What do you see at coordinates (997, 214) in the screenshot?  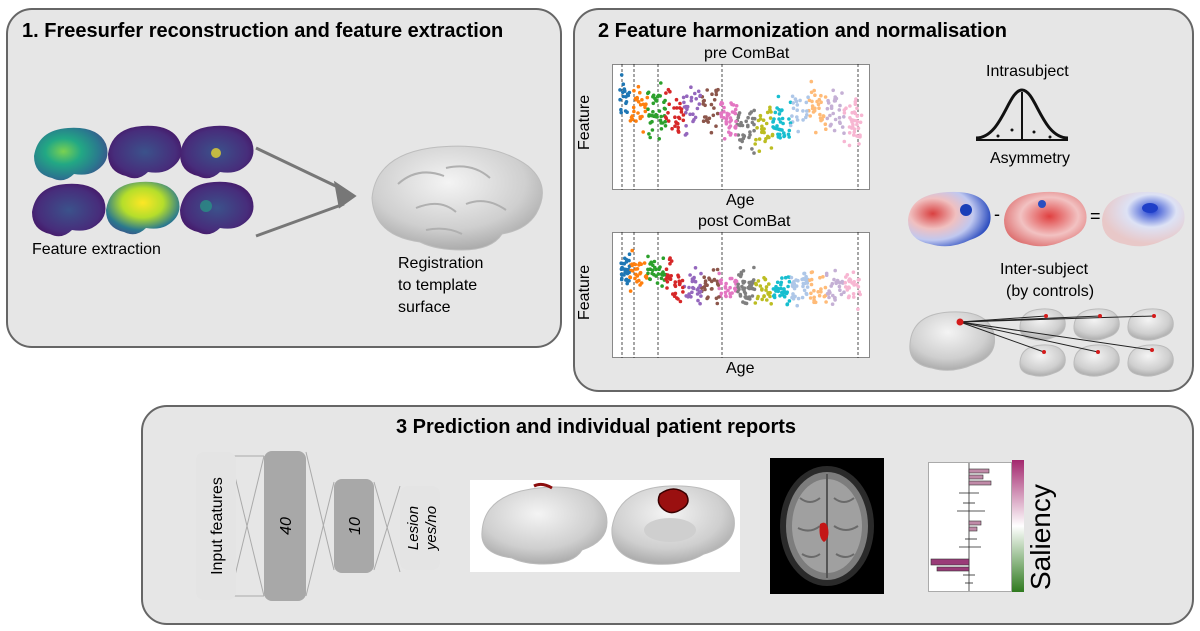 I see `minus-sign: -` at bounding box center [997, 214].